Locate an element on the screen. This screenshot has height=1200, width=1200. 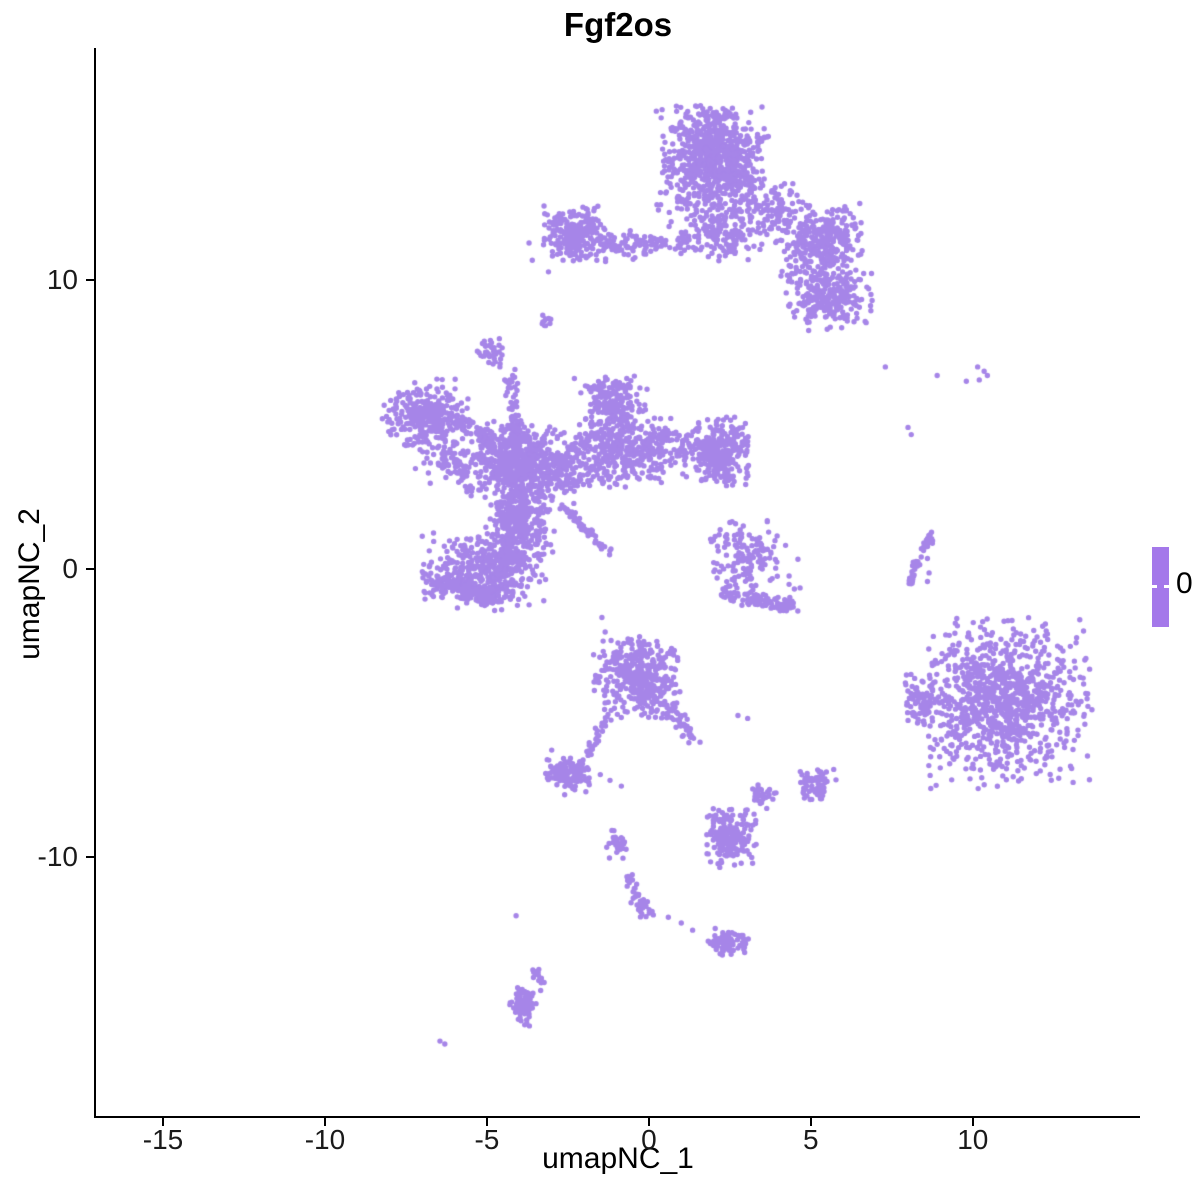
x-tick-label: 5 is located at coordinates (811, 1139).